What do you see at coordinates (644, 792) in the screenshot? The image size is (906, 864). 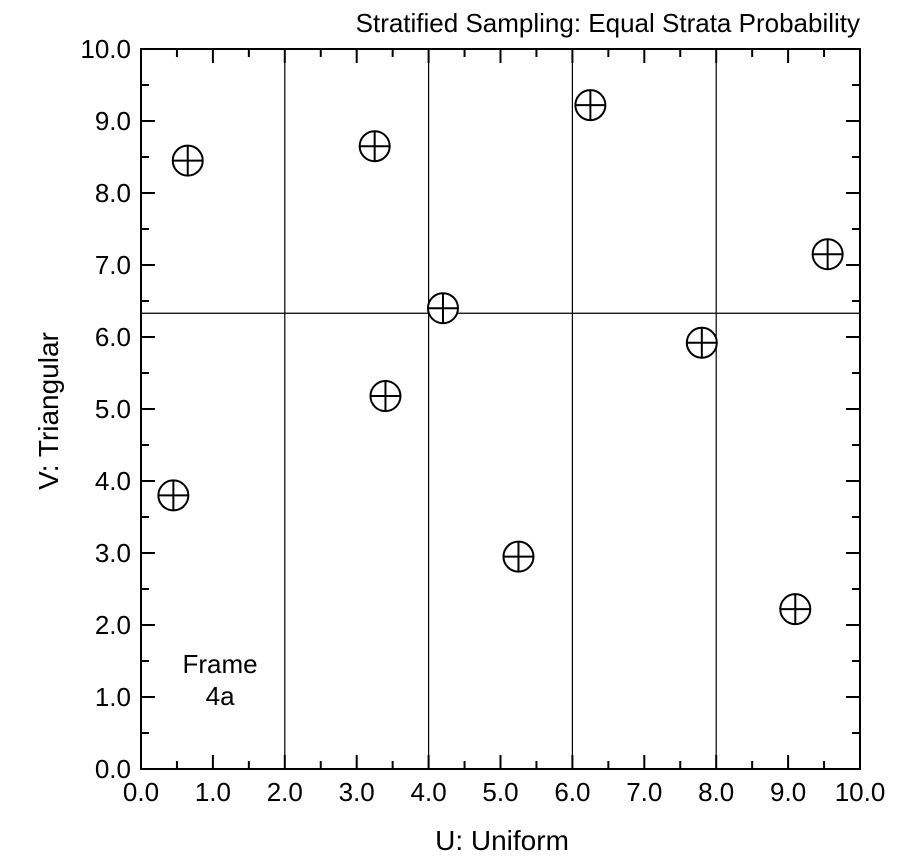 I see `x-tick-label: 7.0` at bounding box center [644, 792].